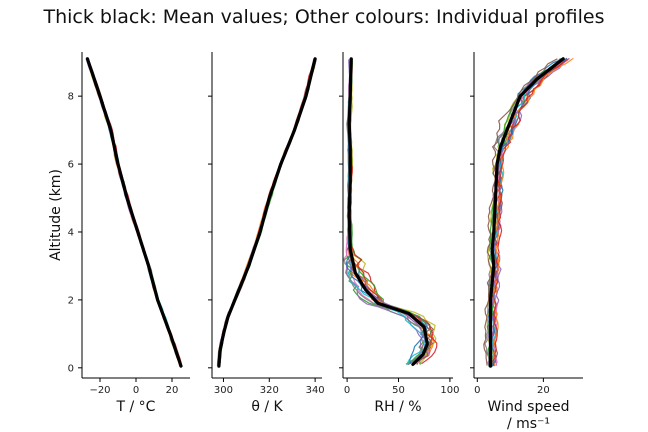 This screenshot has width=648, height=432. What do you see at coordinates (449, 390) in the screenshot?
I see `x-tick-label: 100` at bounding box center [449, 390].